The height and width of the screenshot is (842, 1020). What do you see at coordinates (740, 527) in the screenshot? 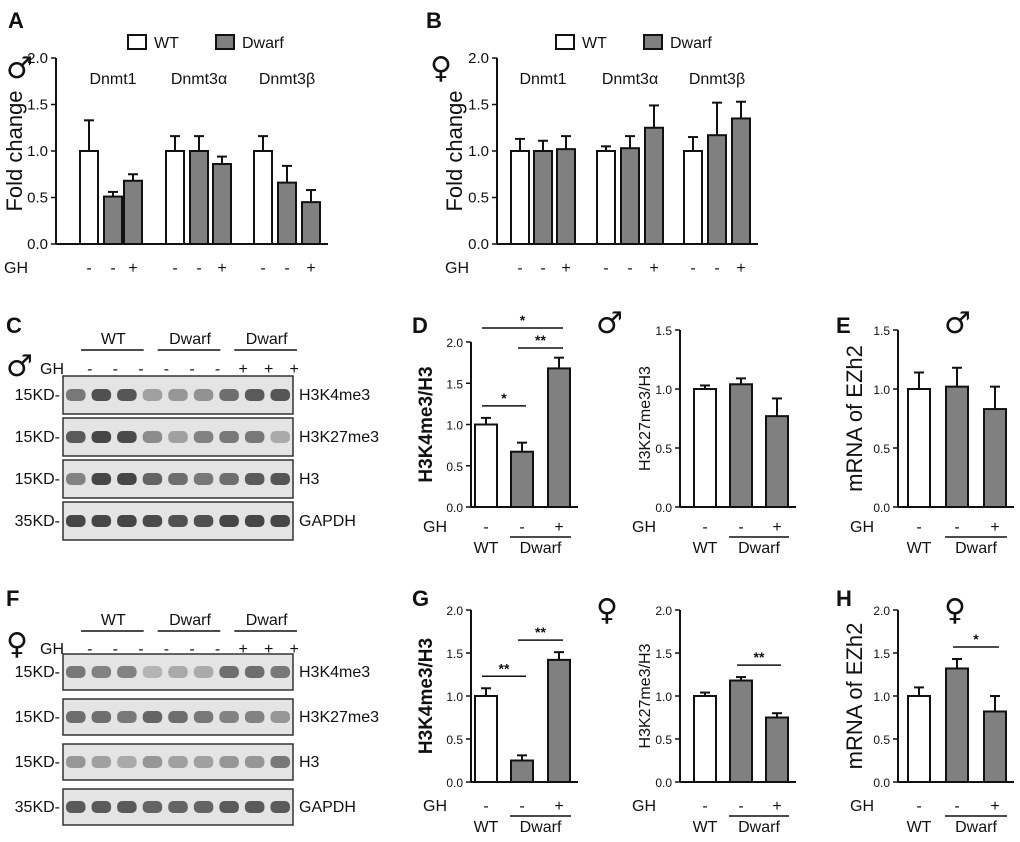
I see `d2-gh-sign: -` at bounding box center [740, 527].